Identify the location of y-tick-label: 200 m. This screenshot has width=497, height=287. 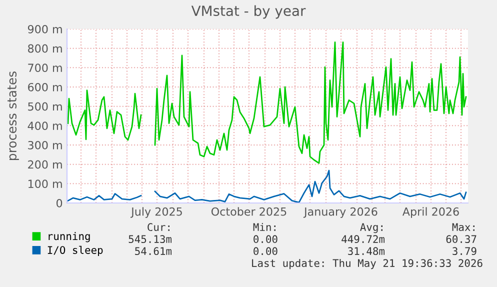
(45, 164).